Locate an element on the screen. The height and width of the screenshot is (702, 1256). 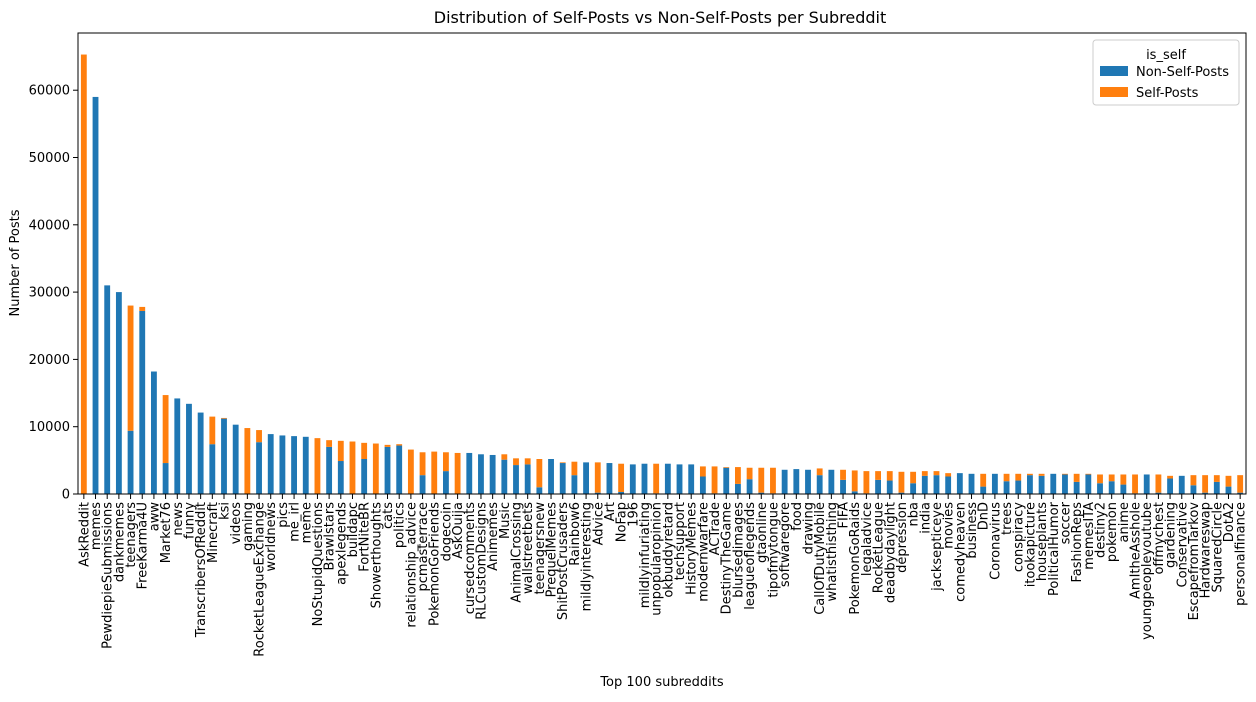
x-tick-label-rlcustomdesigns: RLCustomDesigns is located at coordinates (481, 561).